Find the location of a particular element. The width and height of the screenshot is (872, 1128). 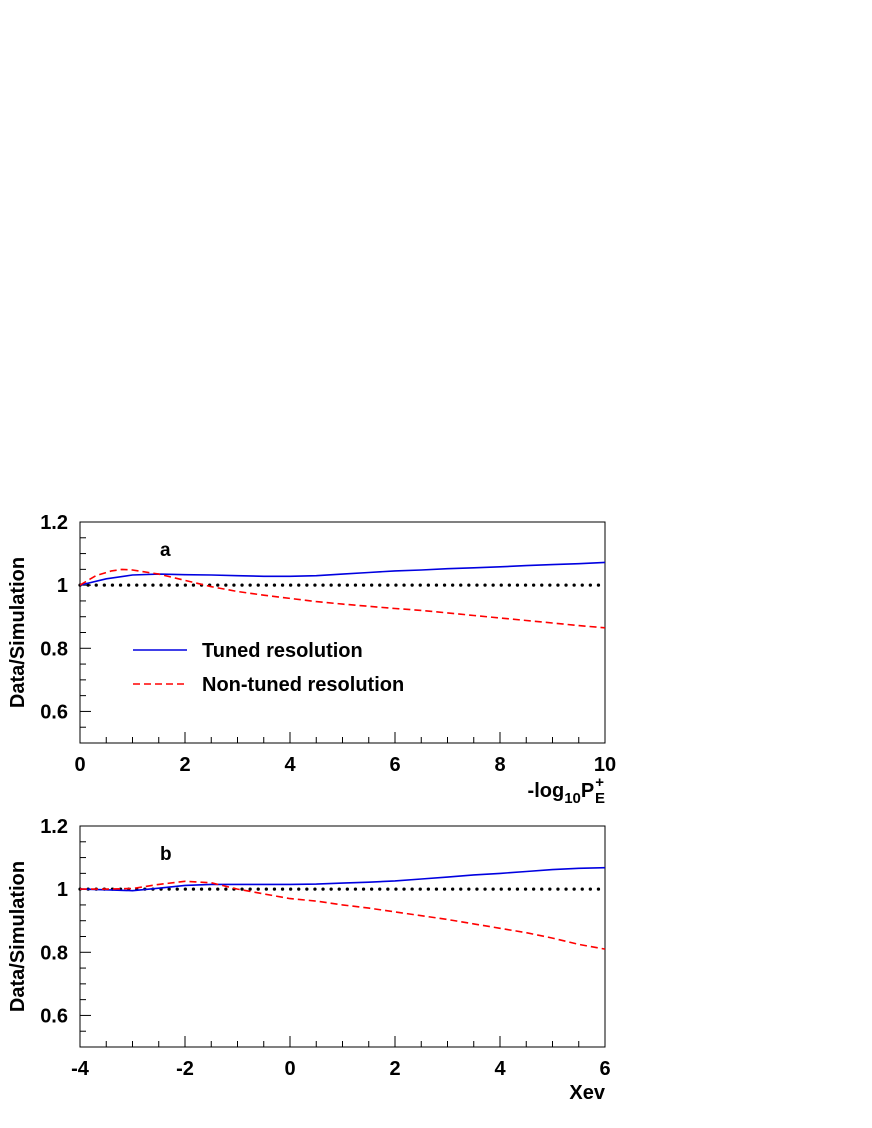

x-tick-label: 10 is located at coordinates (605, 765).